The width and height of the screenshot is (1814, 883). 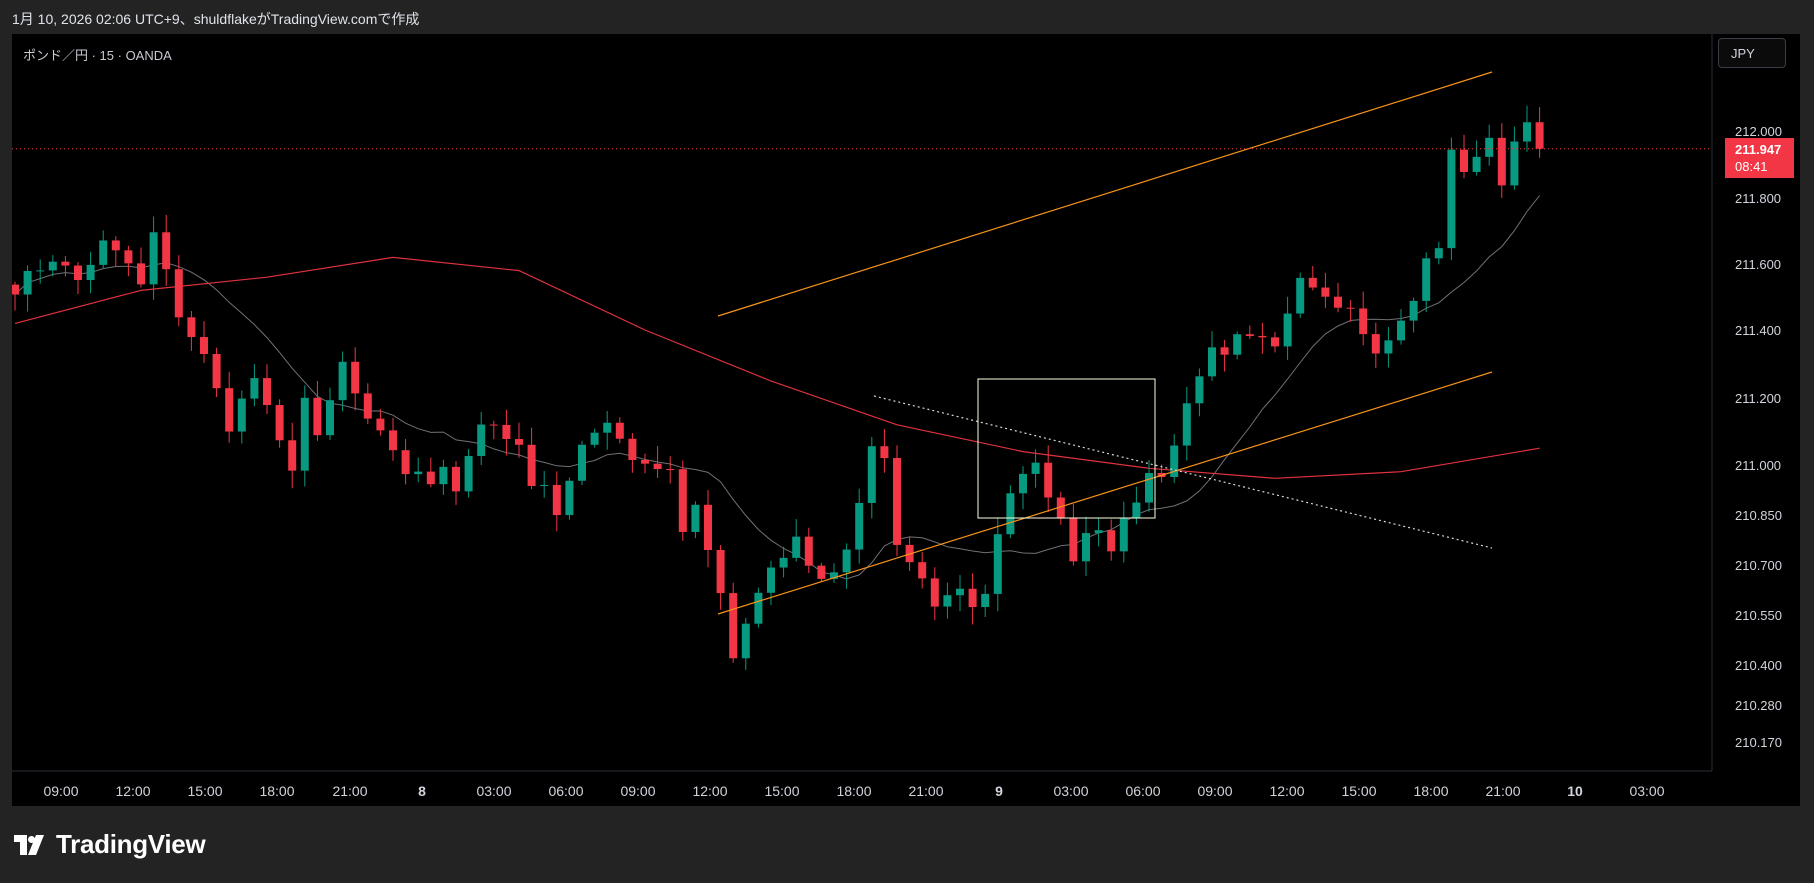 I want to click on y-tick-label: 211.200, so click(x=1758, y=398).